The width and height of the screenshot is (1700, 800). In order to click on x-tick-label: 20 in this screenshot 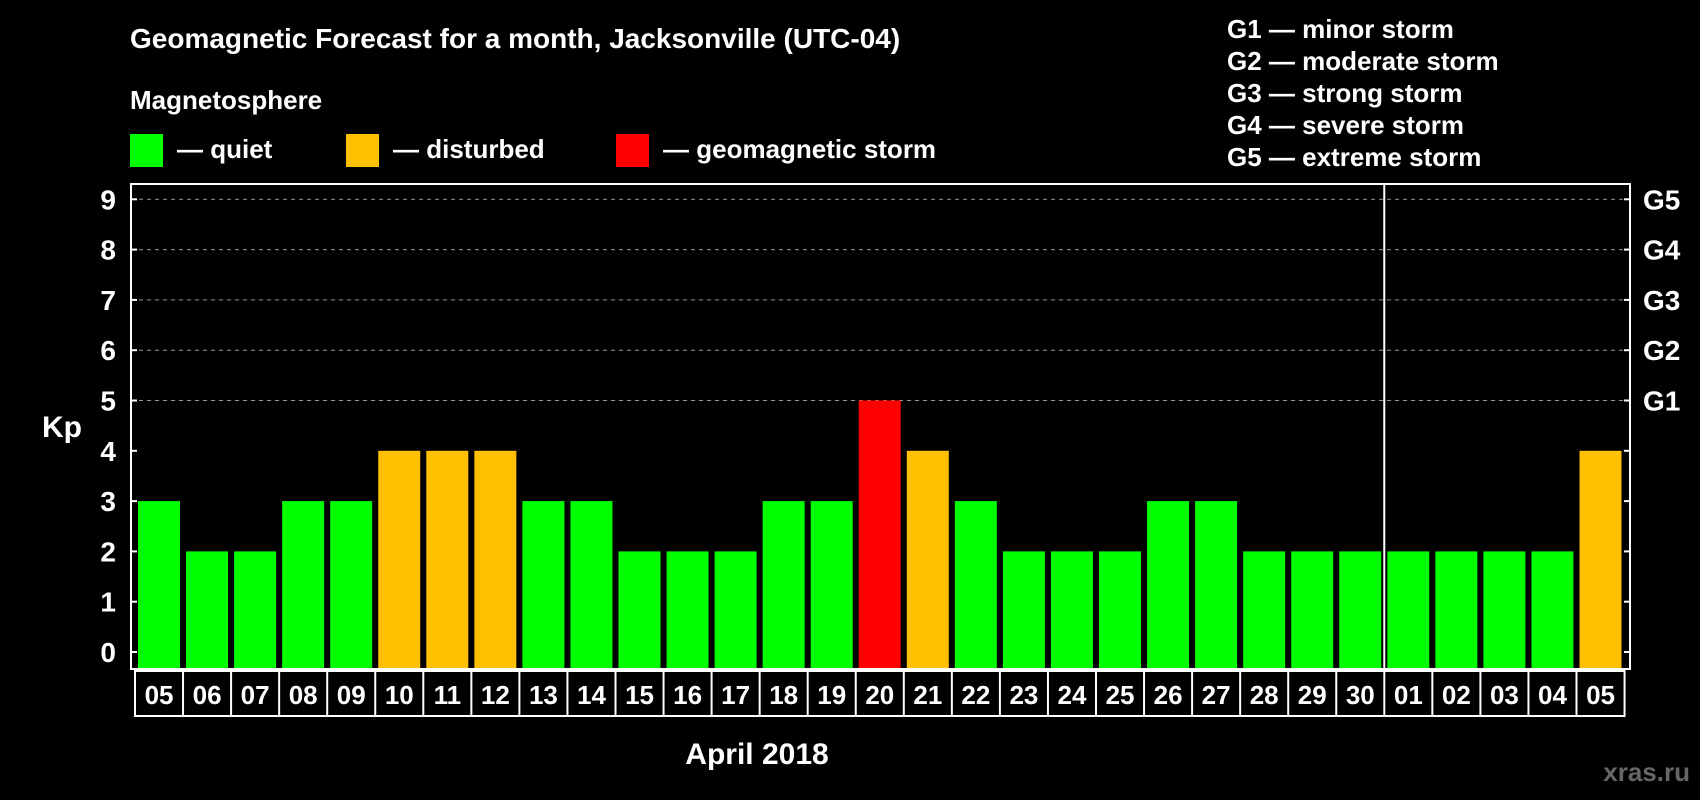, I will do `click(879, 695)`.